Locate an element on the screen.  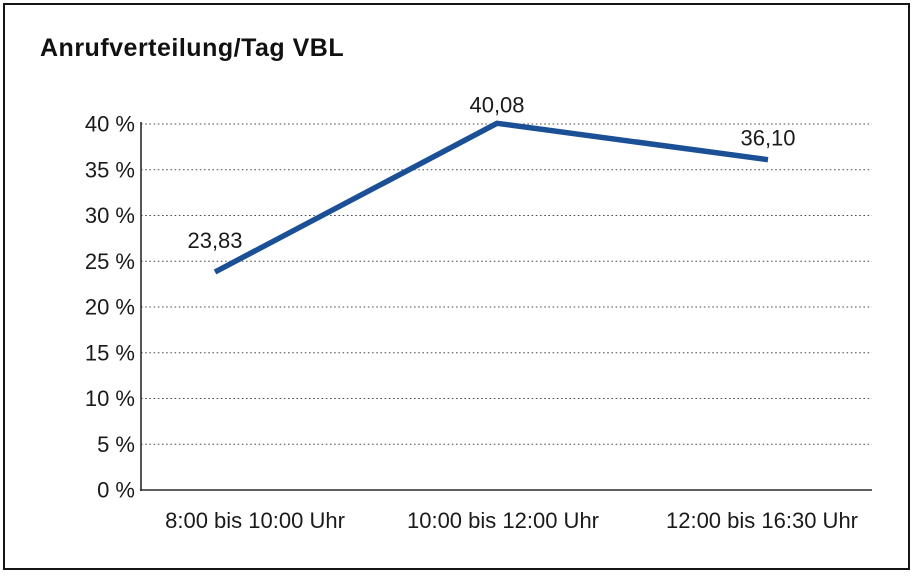
y-tick-label: 25 % is located at coordinates (110, 261).